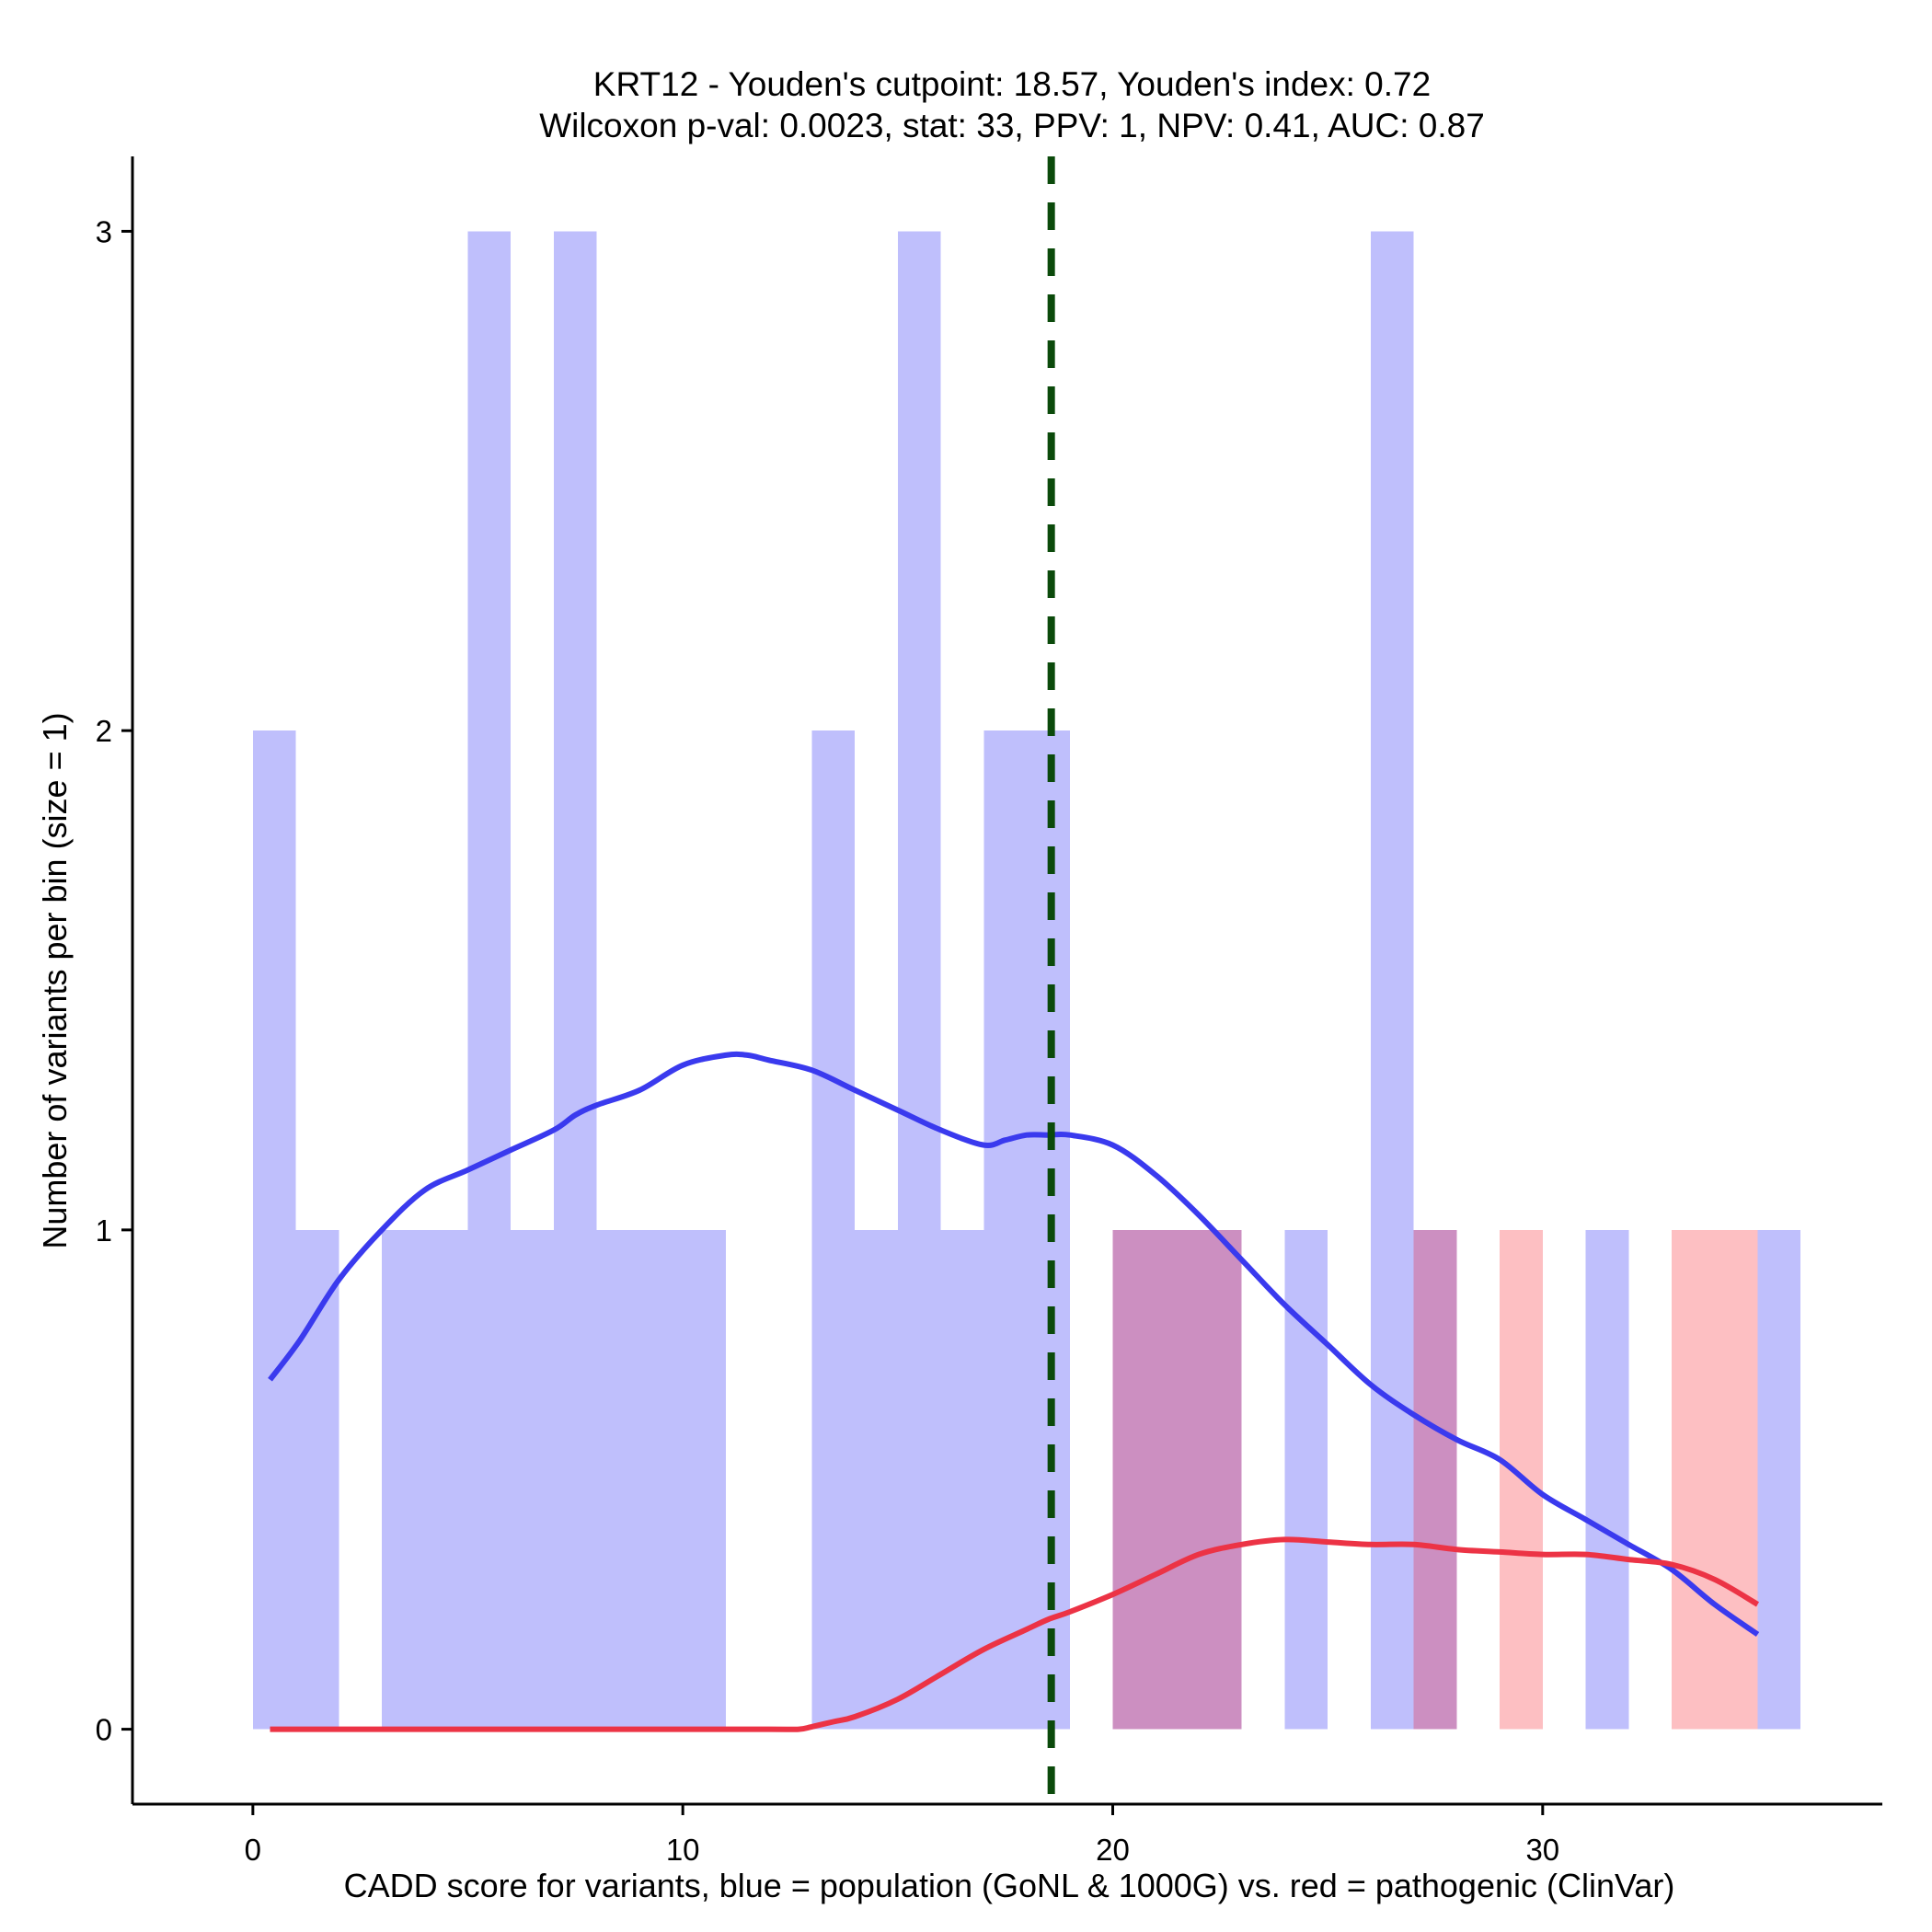  I want to click on pathogenic-density-line, so click(1015, 1634).